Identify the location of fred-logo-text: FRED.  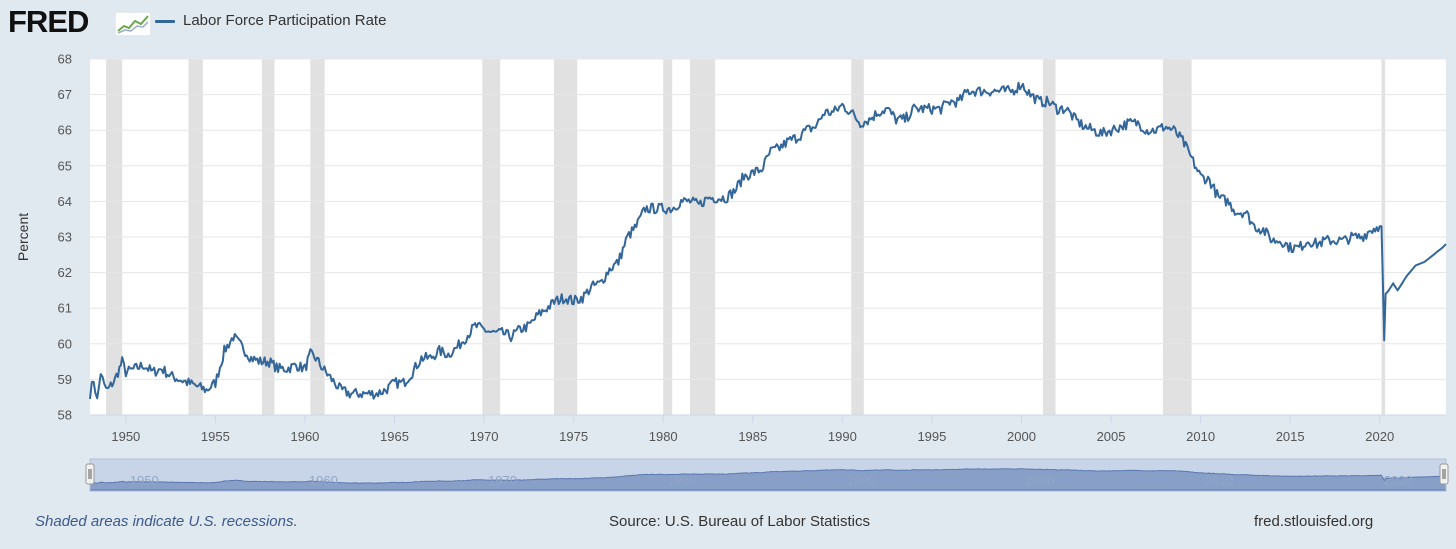
(48, 21).